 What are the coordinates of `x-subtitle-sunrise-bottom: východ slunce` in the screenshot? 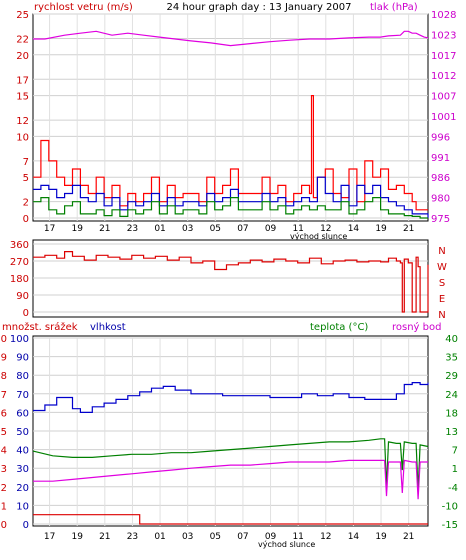 It's located at (286, 544).